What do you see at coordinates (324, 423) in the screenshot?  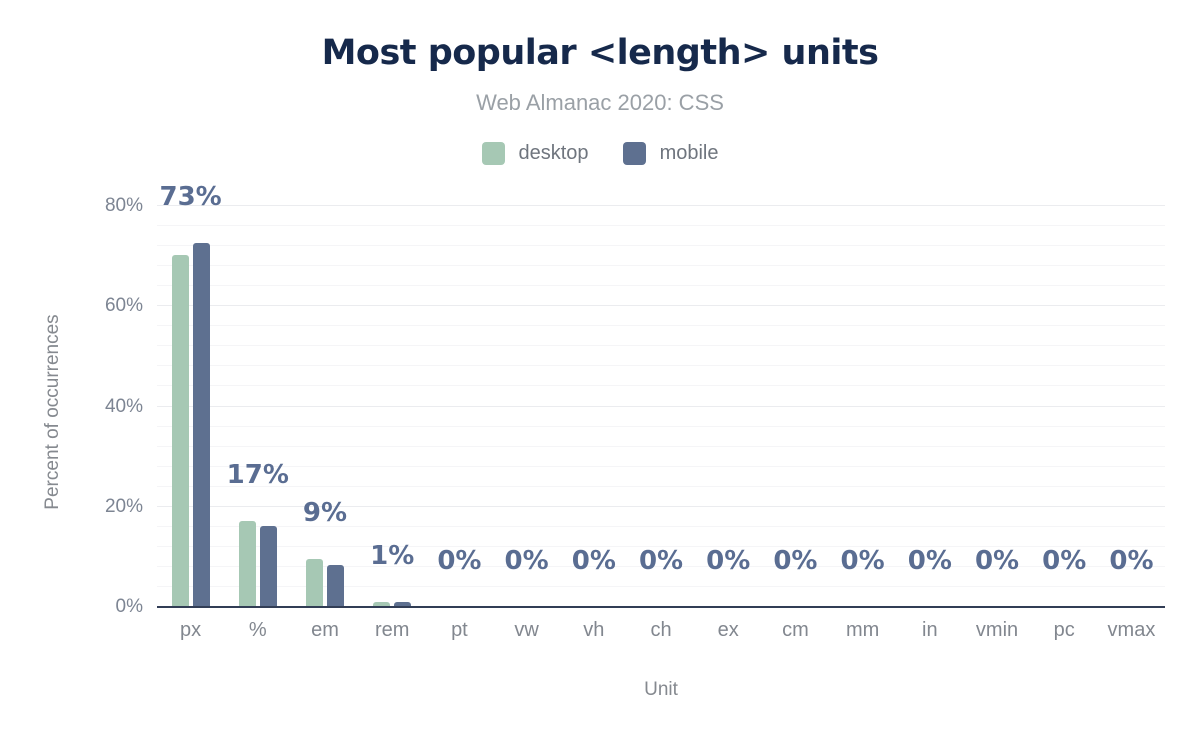 I see `bar-group-em: 9% em` at bounding box center [324, 423].